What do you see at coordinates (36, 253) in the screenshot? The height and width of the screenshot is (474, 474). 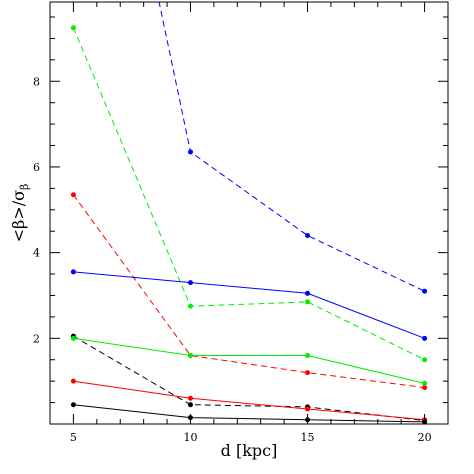 I see `y-tick-label: 4` at bounding box center [36, 253].